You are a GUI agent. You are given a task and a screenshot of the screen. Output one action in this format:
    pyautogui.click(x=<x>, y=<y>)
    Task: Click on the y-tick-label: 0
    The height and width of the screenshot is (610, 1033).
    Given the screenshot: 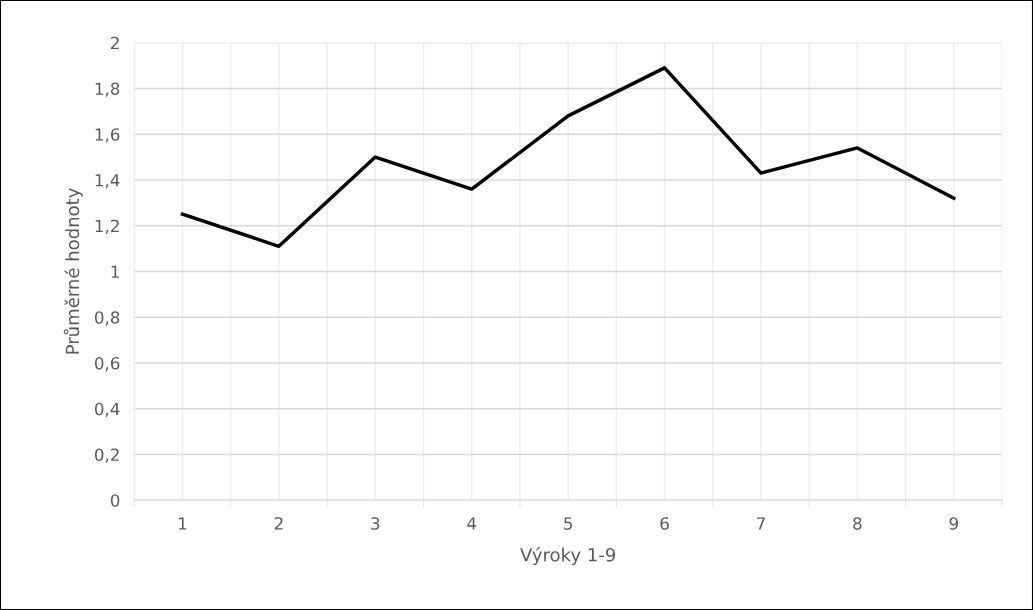 What is the action you would take?
    pyautogui.click(x=115, y=500)
    